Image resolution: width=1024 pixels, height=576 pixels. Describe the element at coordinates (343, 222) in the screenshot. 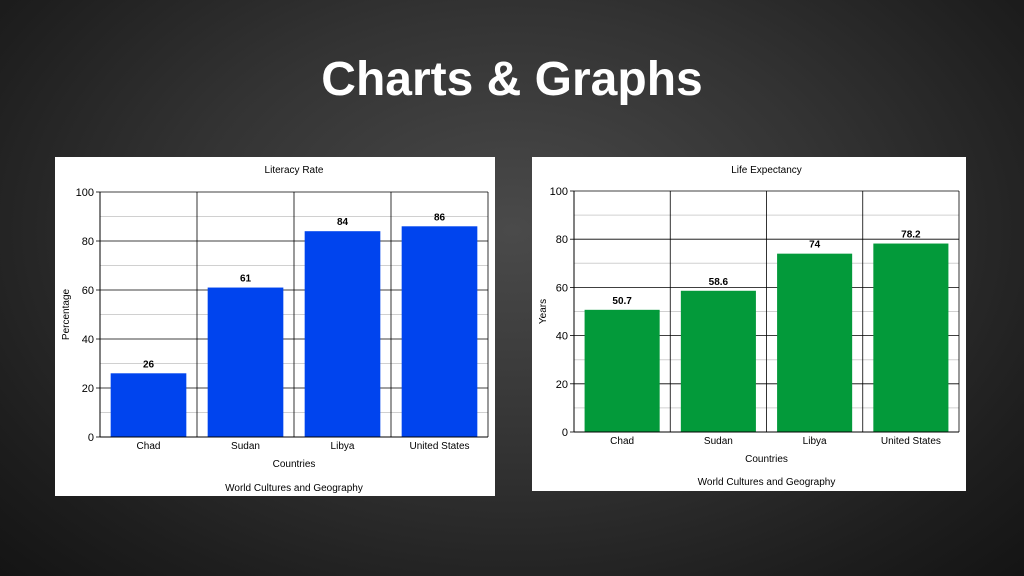

I see `bar-value-label: 84` at that location.